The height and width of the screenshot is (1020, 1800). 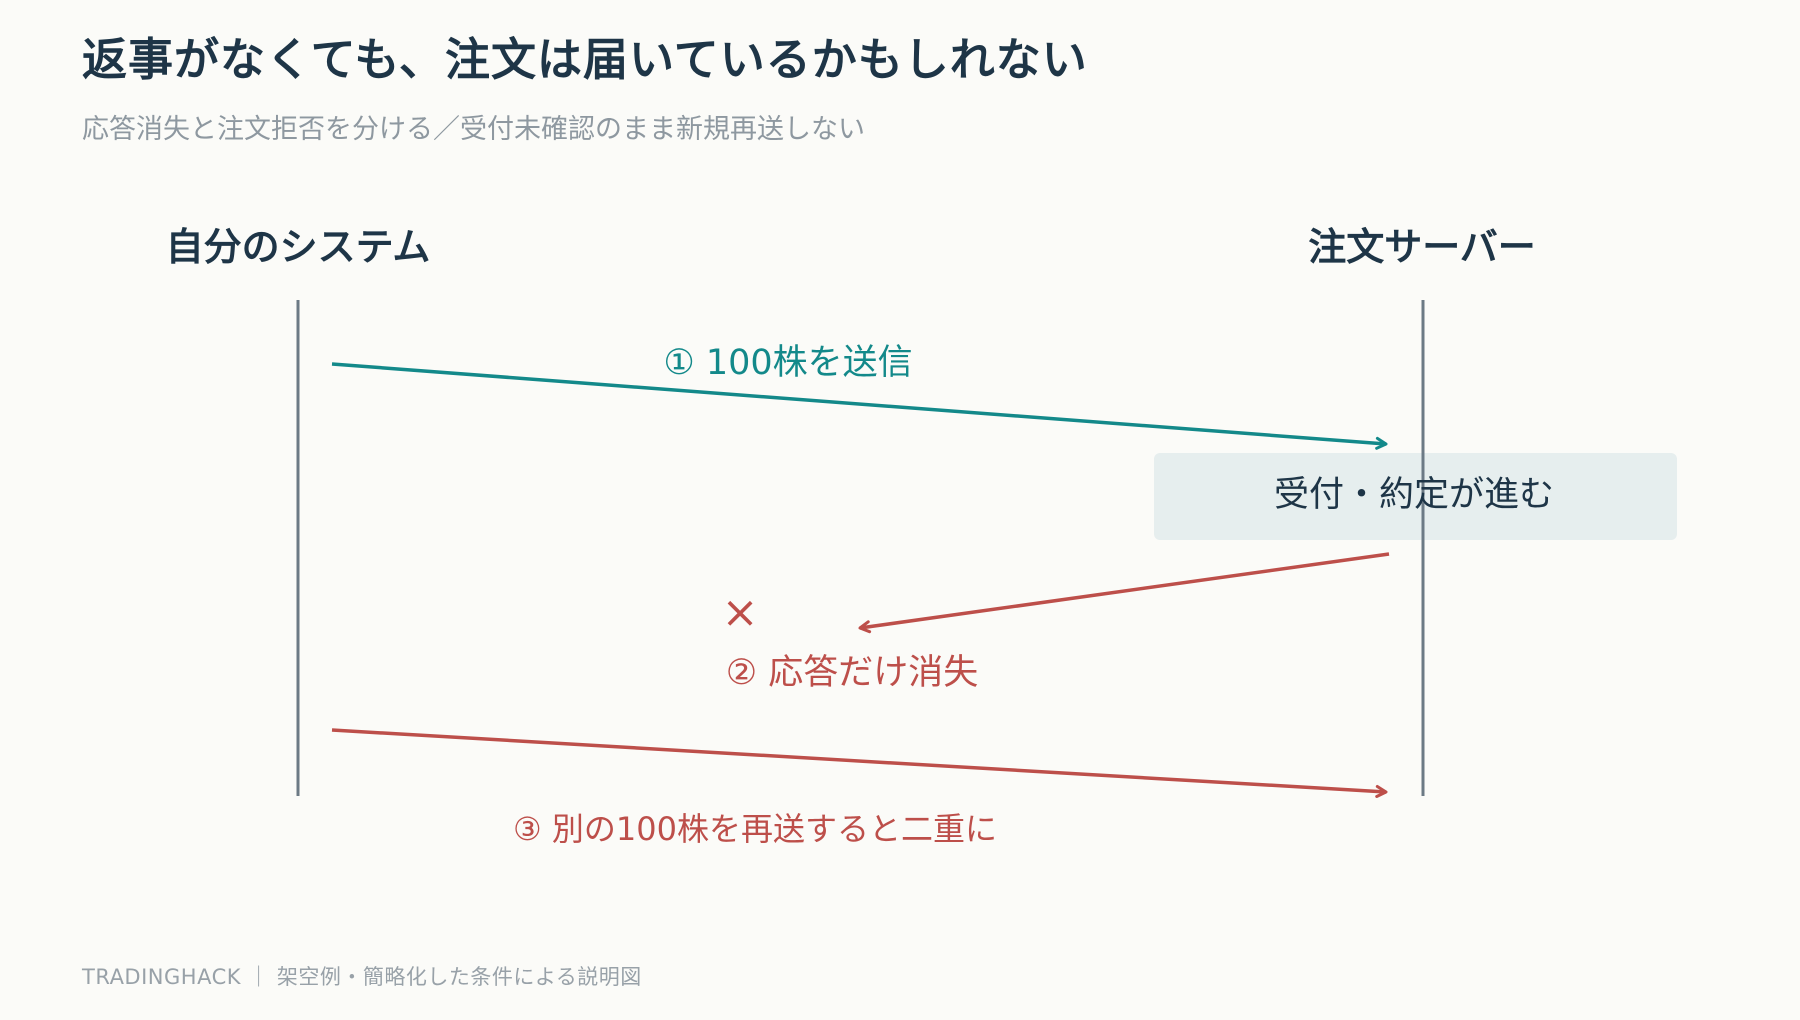 What do you see at coordinates (787, 363) in the screenshot?
I see `send-label: ① 100株を送信` at bounding box center [787, 363].